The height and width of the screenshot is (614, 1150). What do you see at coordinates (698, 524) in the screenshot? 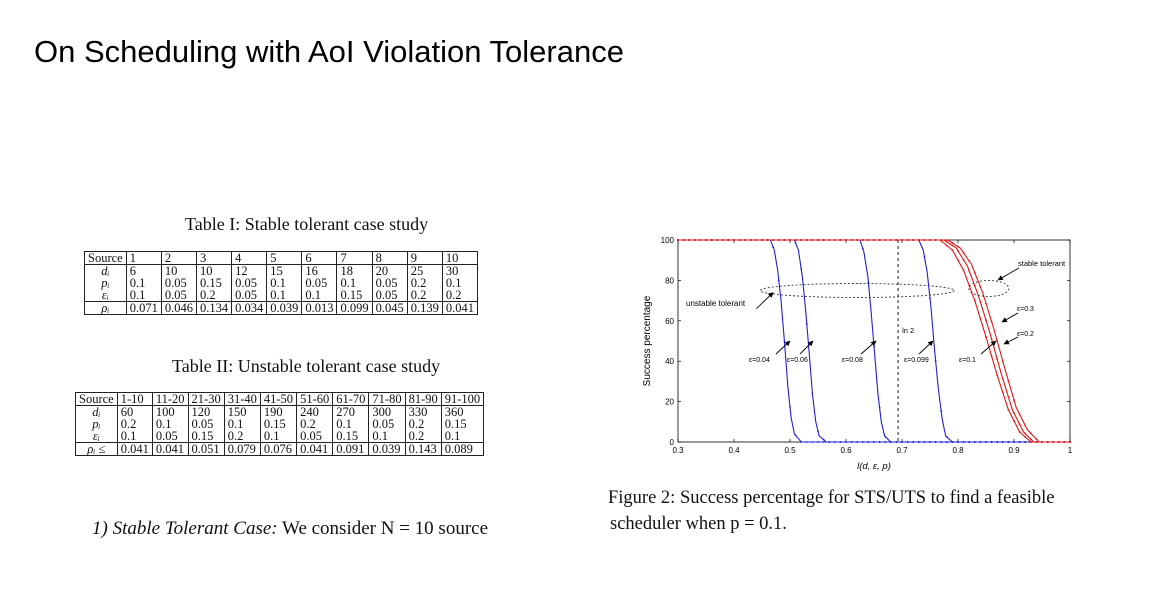
I see `figure-caption-line2: scheduler when p = 0.1.` at bounding box center [698, 524].